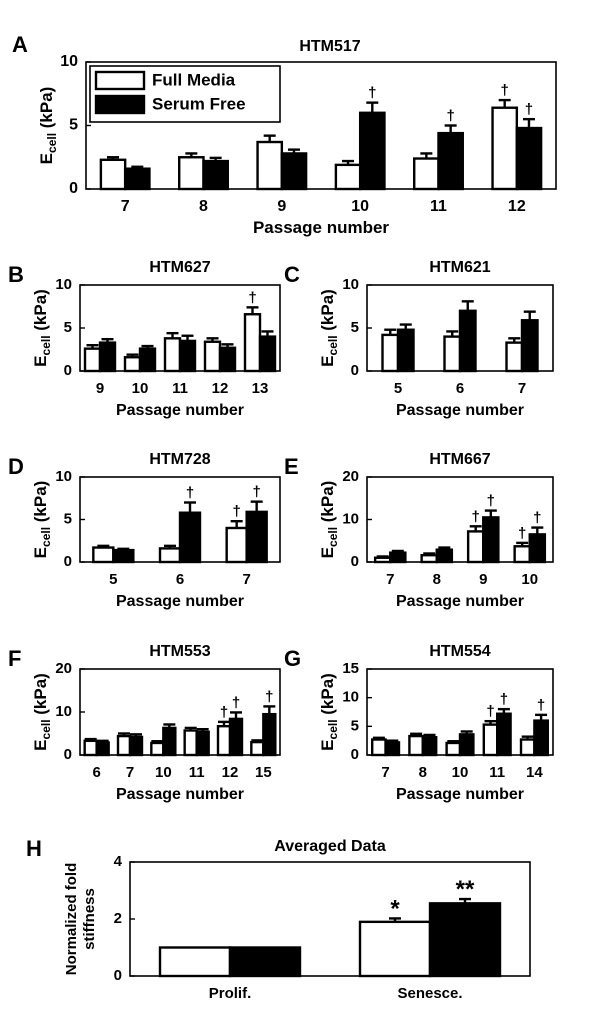  What do you see at coordinates (459, 267) in the screenshot?
I see `chart-title: HTM621` at bounding box center [459, 267].